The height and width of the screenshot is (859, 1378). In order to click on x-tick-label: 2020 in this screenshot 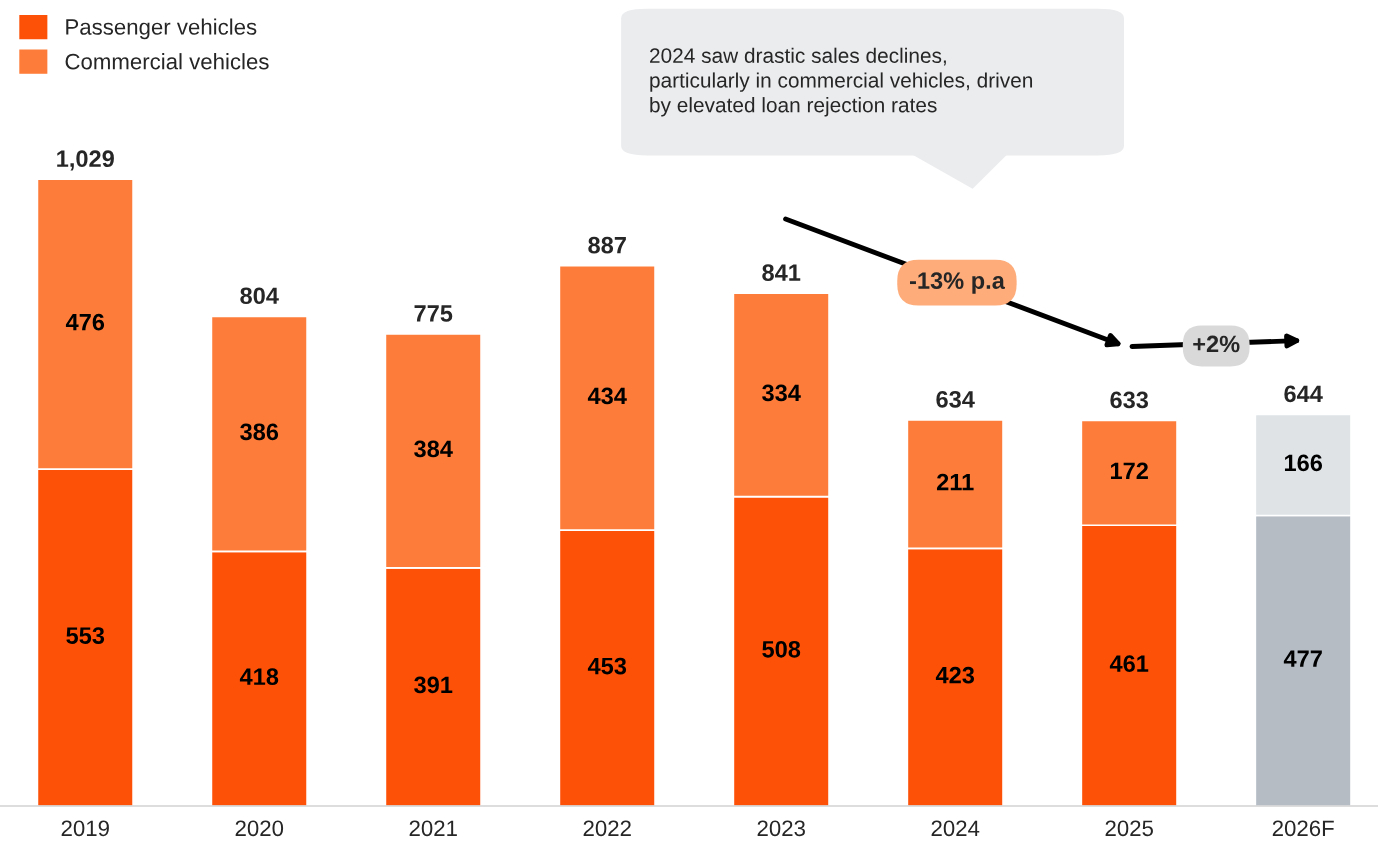, I will do `click(259, 828)`.